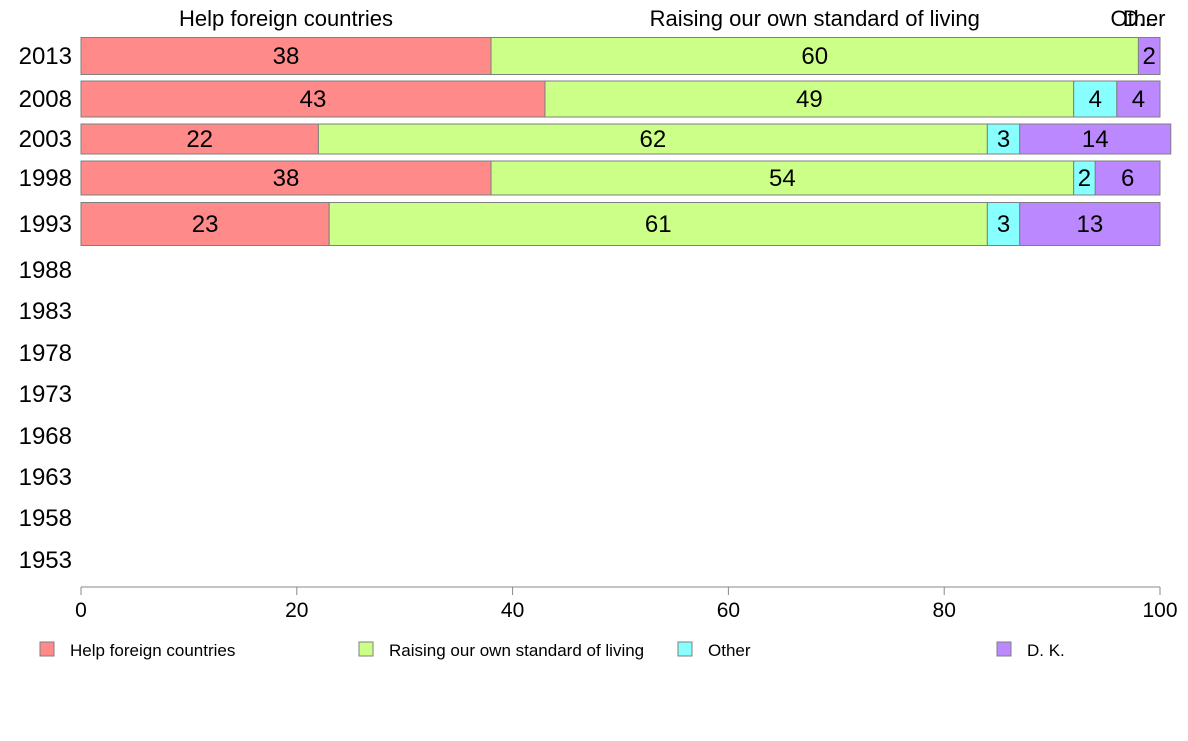 The image size is (1188, 741). I want to click on legend-label: Other, so click(729, 650).